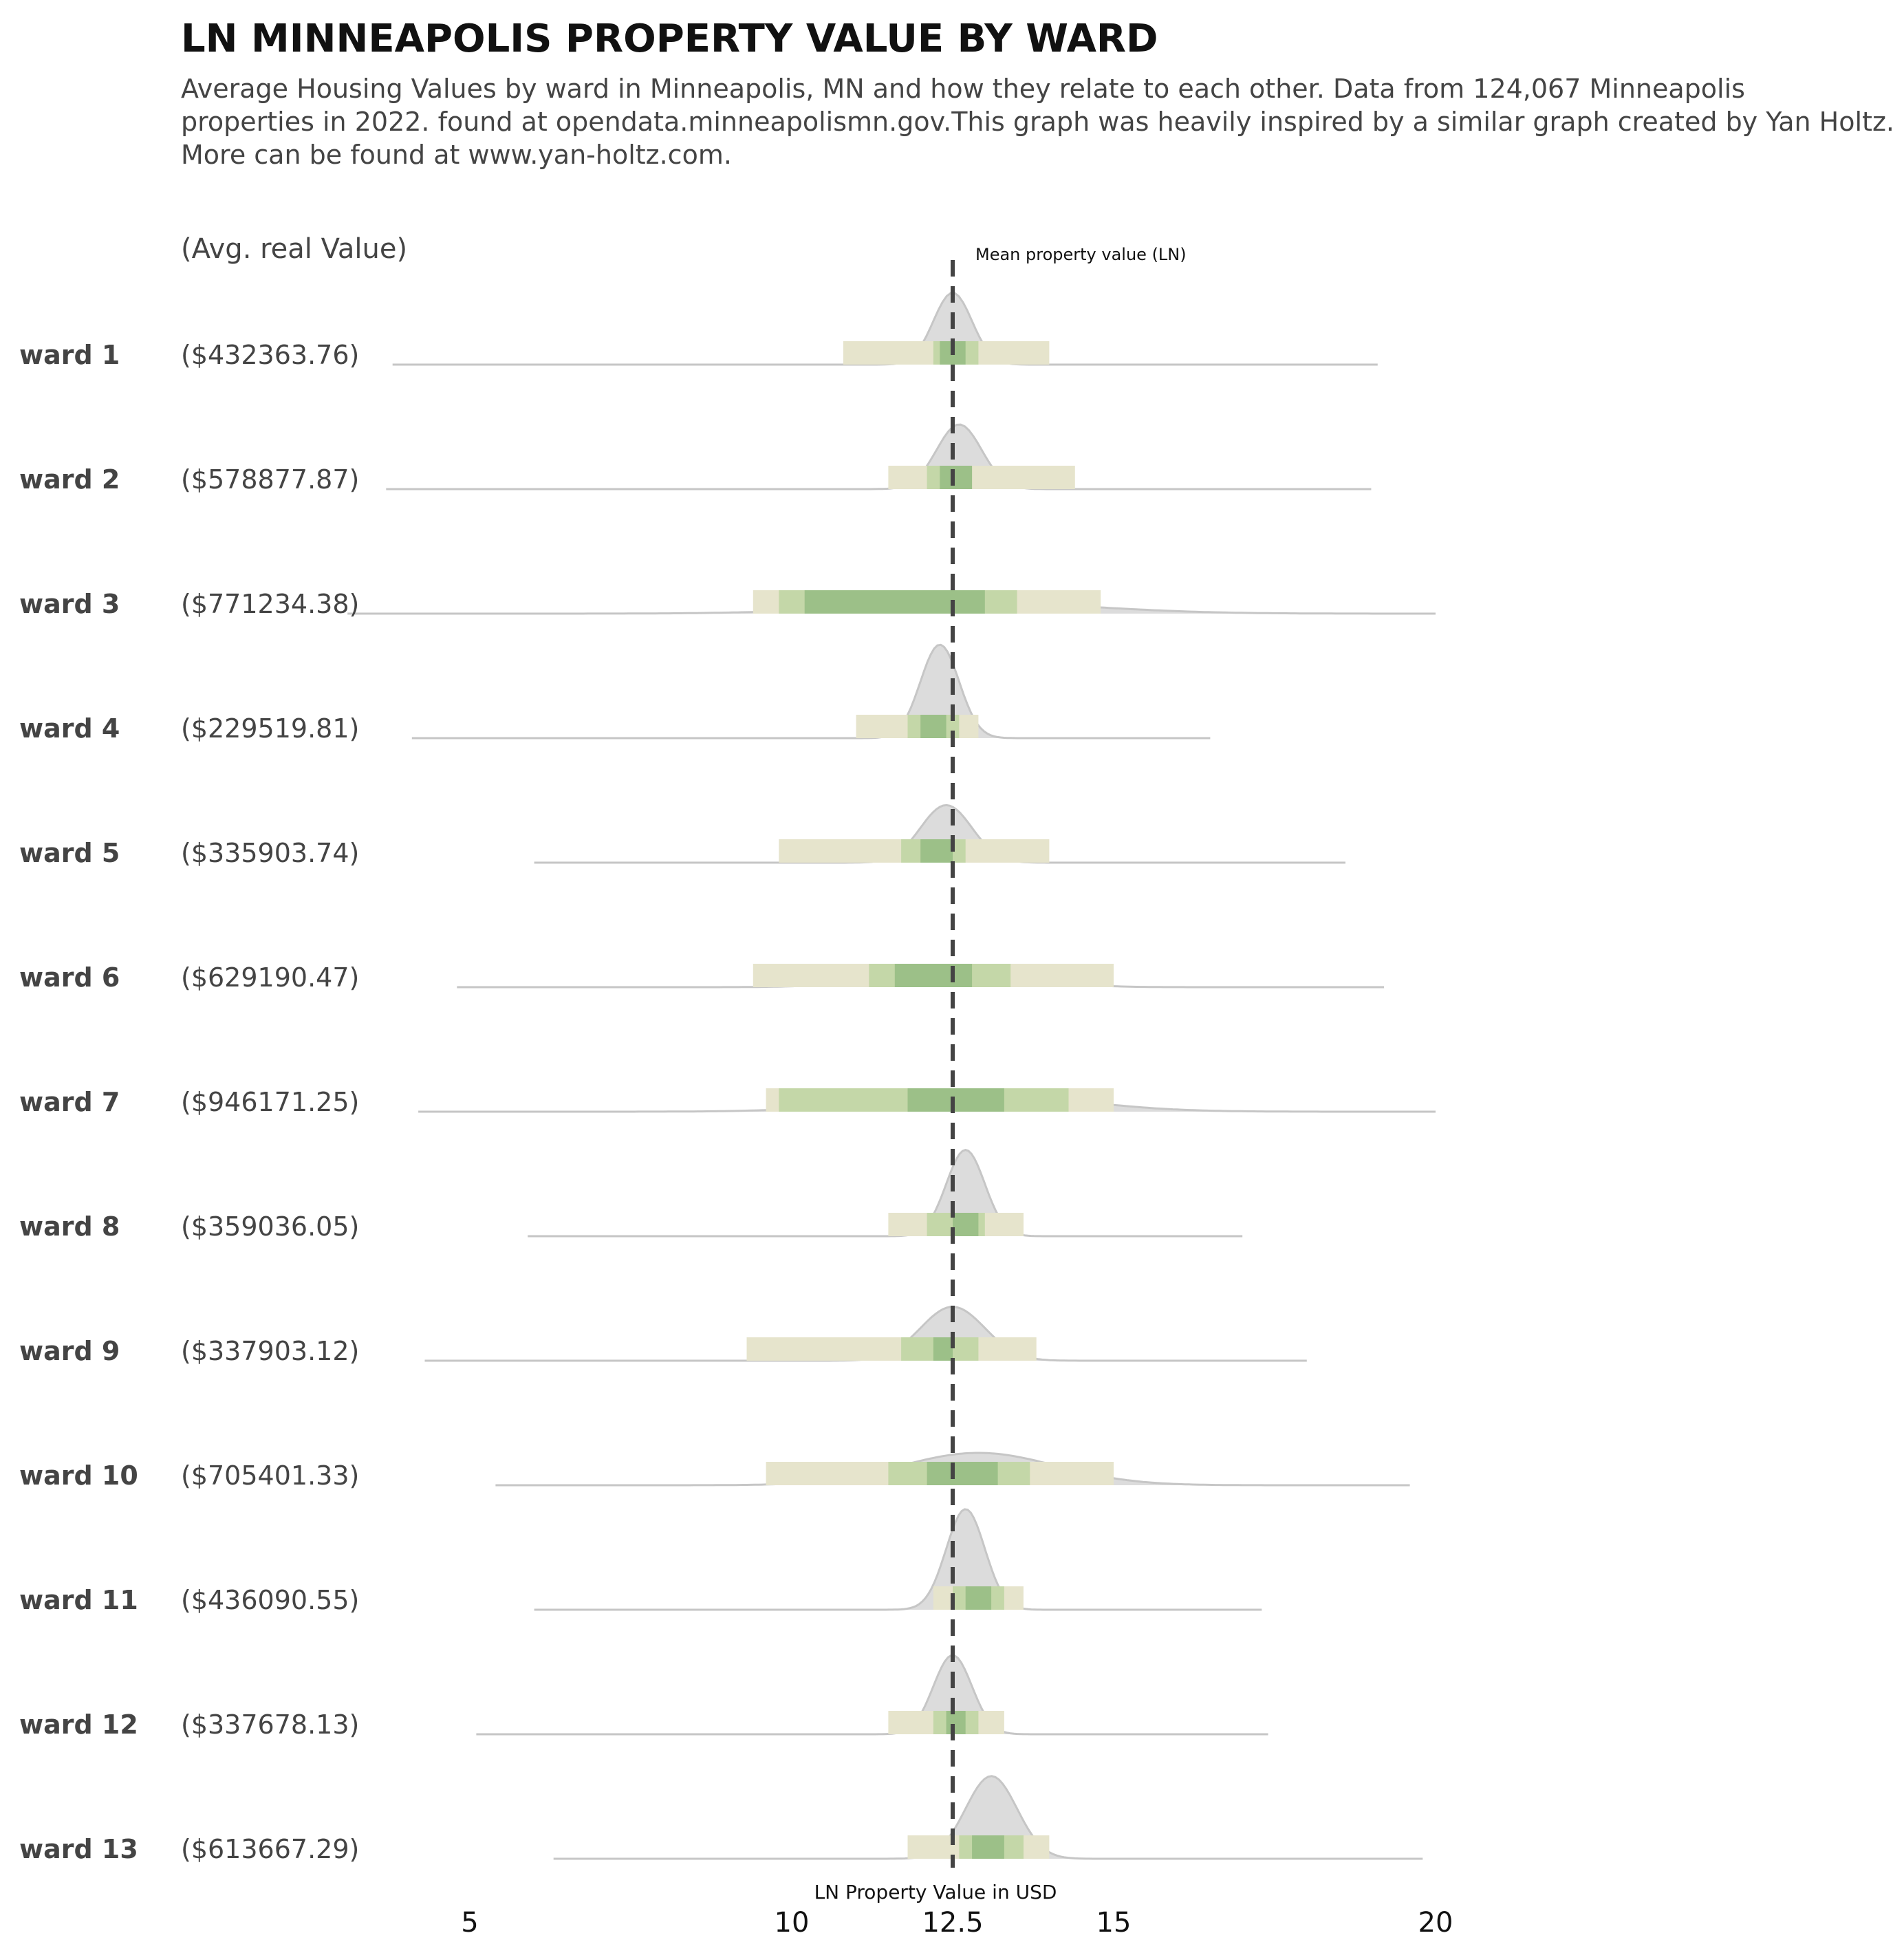  Describe the element at coordinates (270, 1102) in the screenshot. I see `avg-value-label: ($946171.25)` at that location.